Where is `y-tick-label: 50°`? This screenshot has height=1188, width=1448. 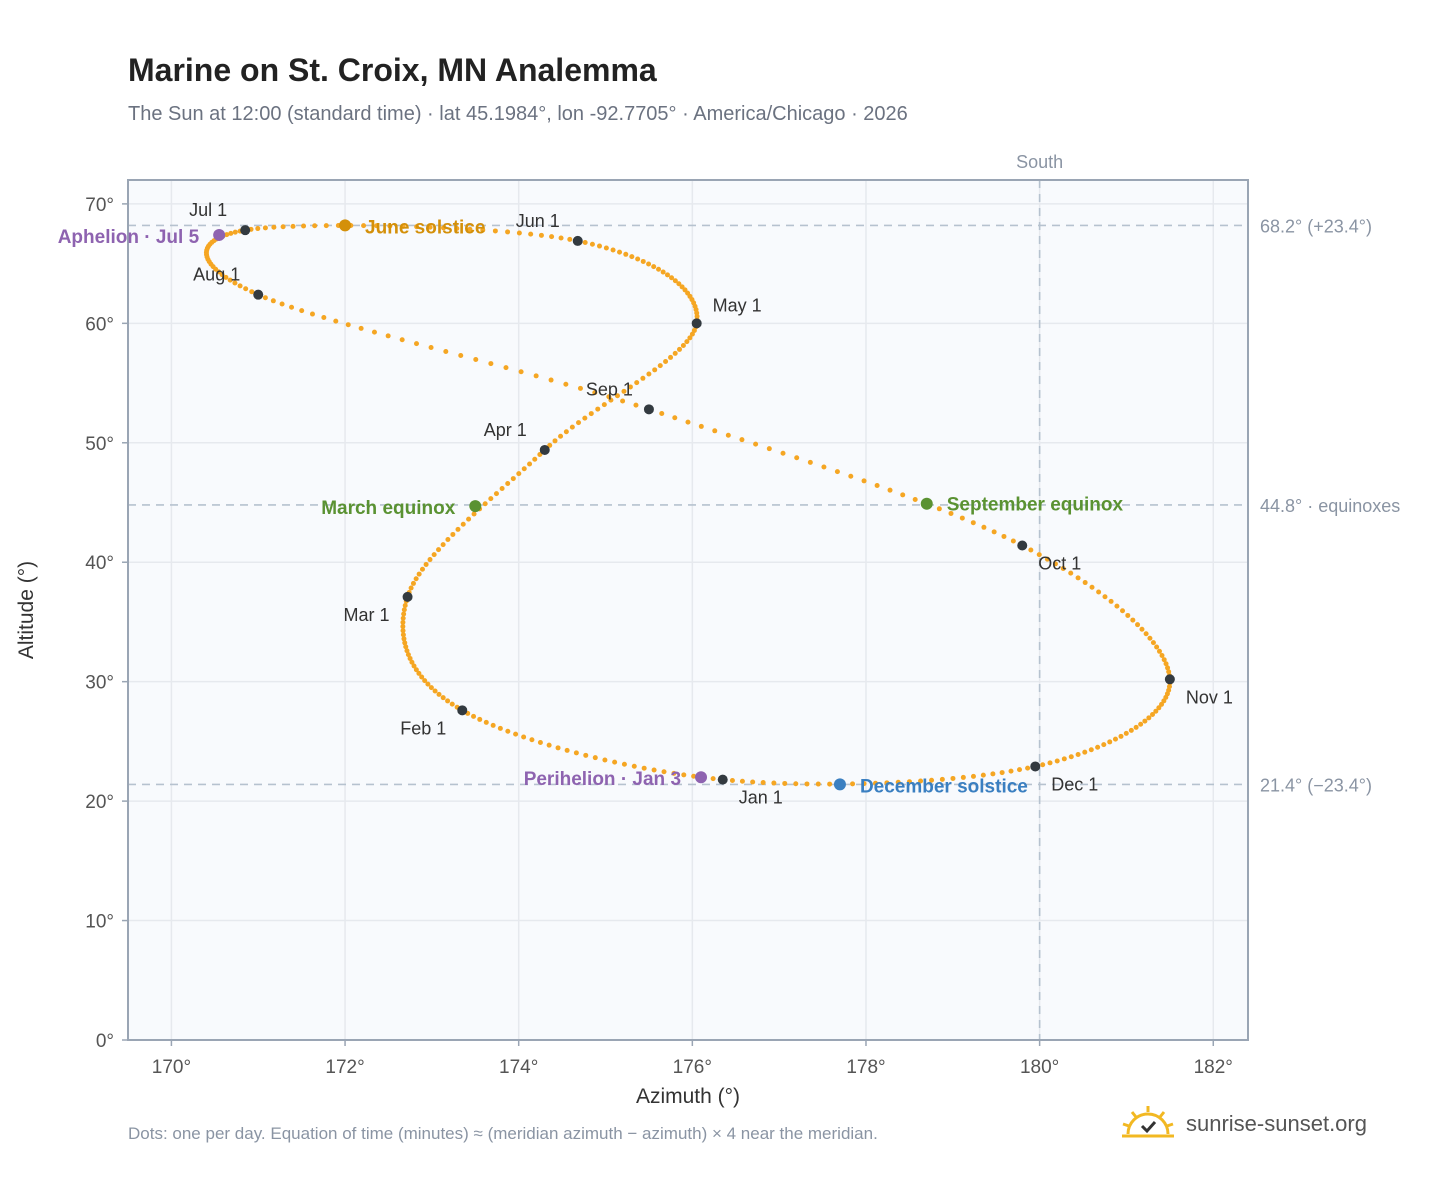 y-tick-label: 50° is located at coordinates (99, 444).